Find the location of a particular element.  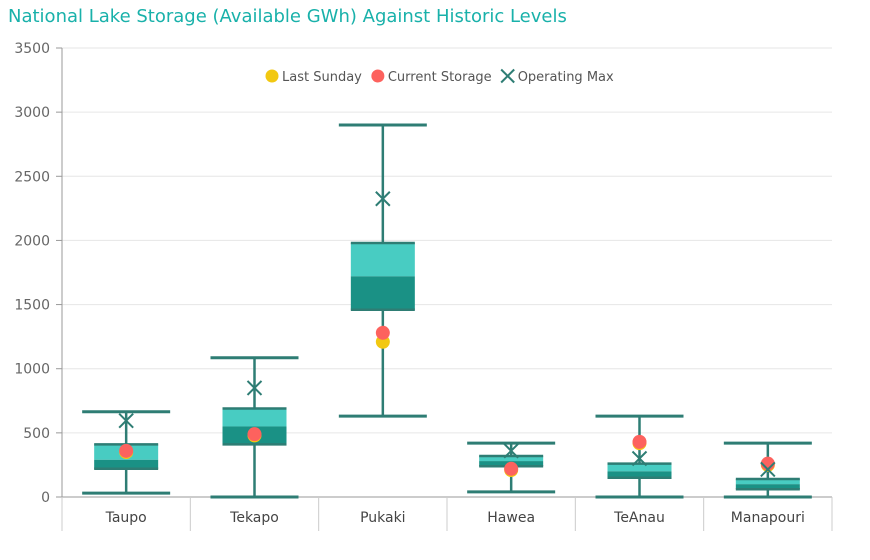

legend-label: Last Sunday is located at coordinates (322, 77).